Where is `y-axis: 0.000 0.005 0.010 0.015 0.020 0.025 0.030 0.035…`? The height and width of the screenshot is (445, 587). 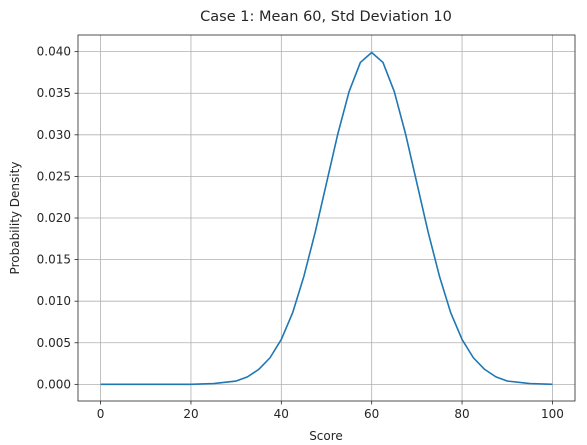 y-axis: 0.000 0.005 0.010 0.015 0.020 0.025 0.030 0.035… is located at coordinates (57, 218).